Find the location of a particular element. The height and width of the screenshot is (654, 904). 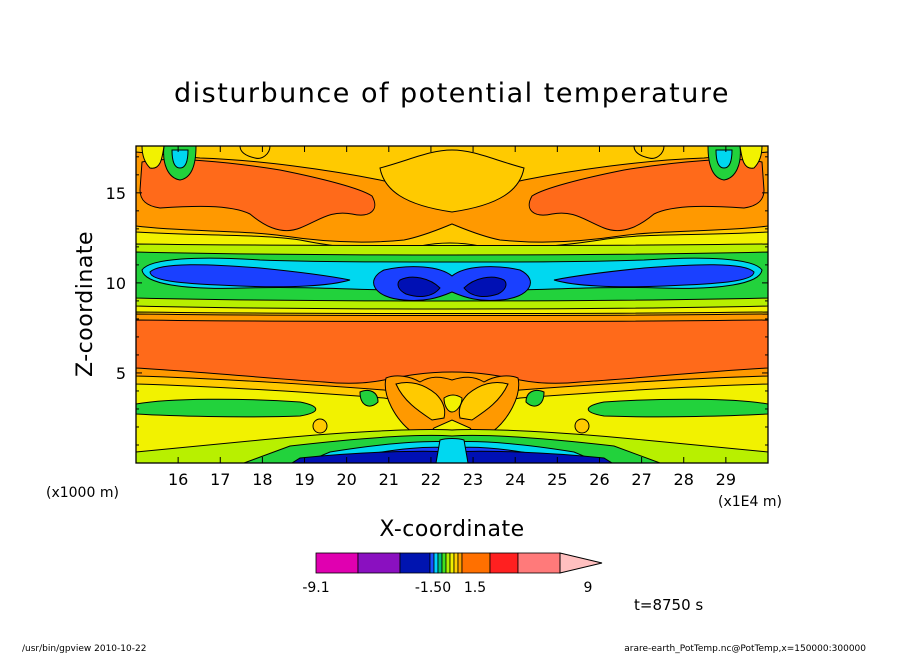

x-tick-label: 21 is located at coordinates (389, 479).